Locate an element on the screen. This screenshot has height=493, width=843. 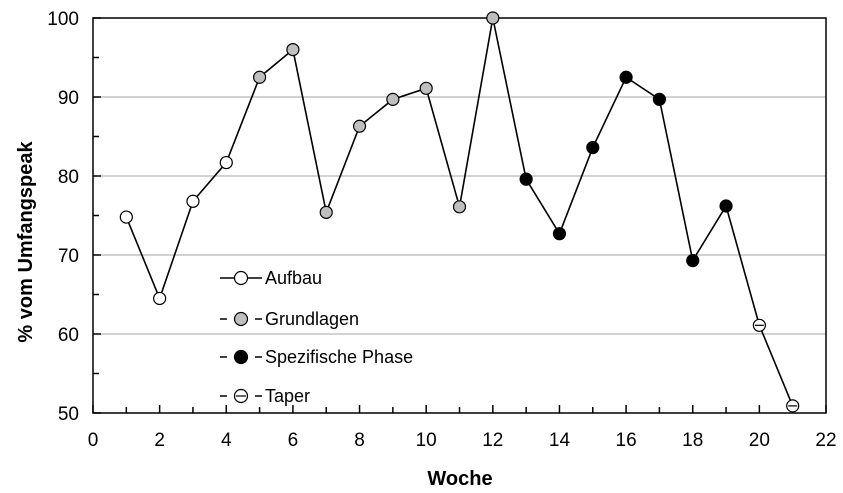
y-tick-label: 100 is located at coordinates (63, 19).